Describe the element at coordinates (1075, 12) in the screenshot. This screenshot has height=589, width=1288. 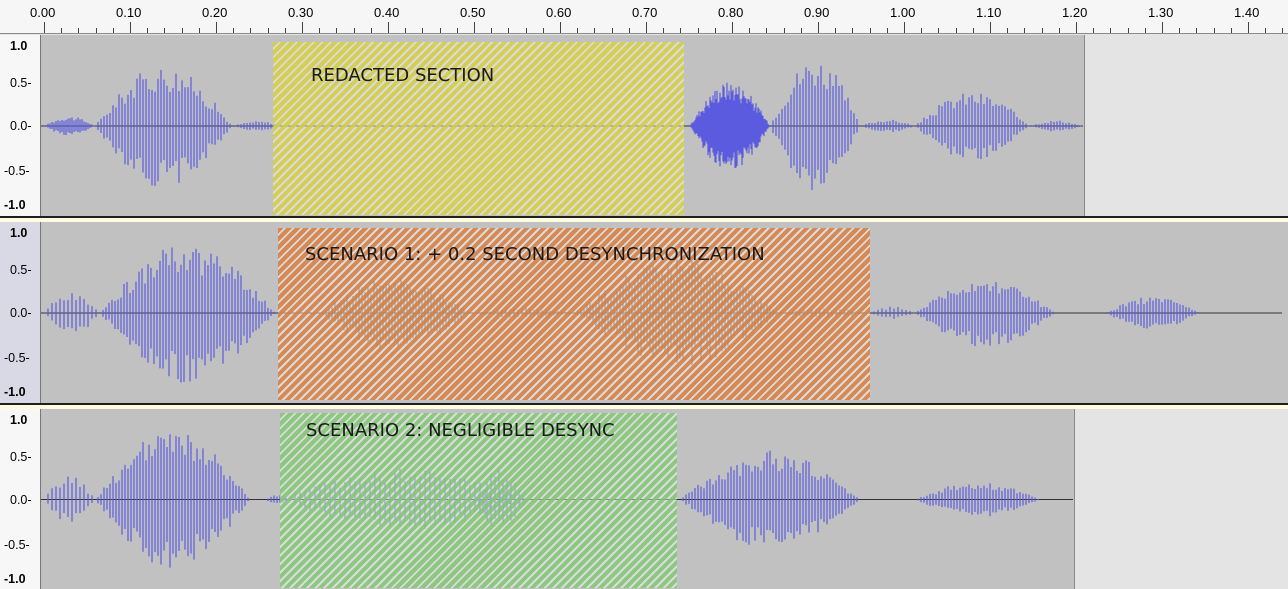
I see `ruler-label: 1.20` at that location.